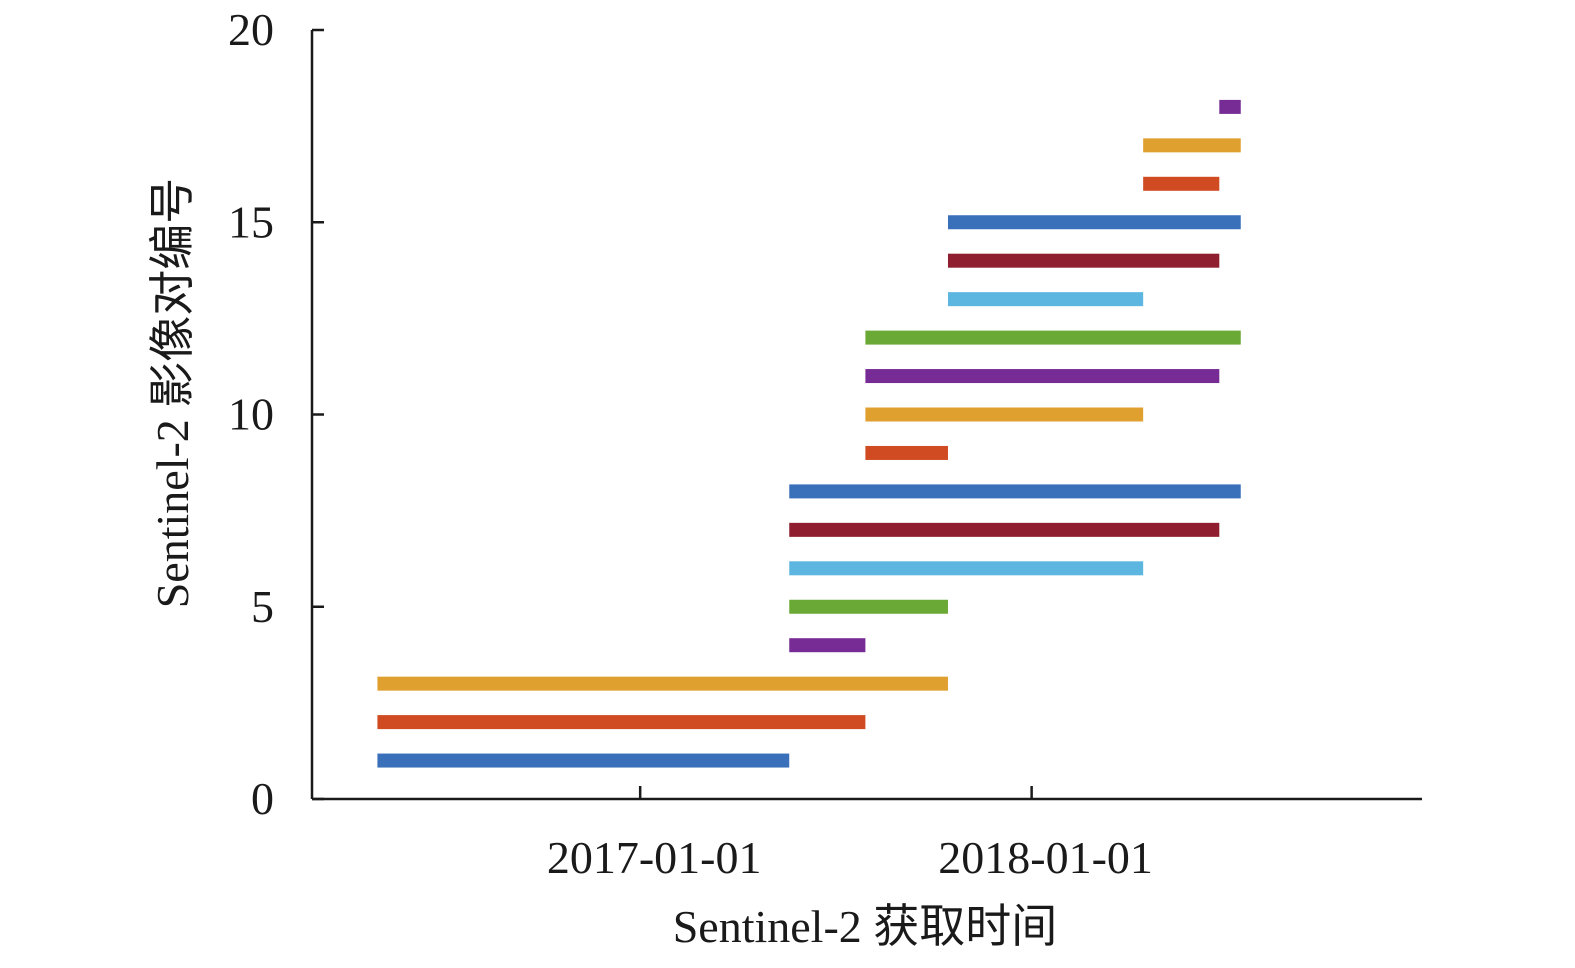 This screenshot has width=1575, height=968. Describe the element at coordinates (251, 29) in the screenshot. I see `y-tick-label-20: 20` at that location.